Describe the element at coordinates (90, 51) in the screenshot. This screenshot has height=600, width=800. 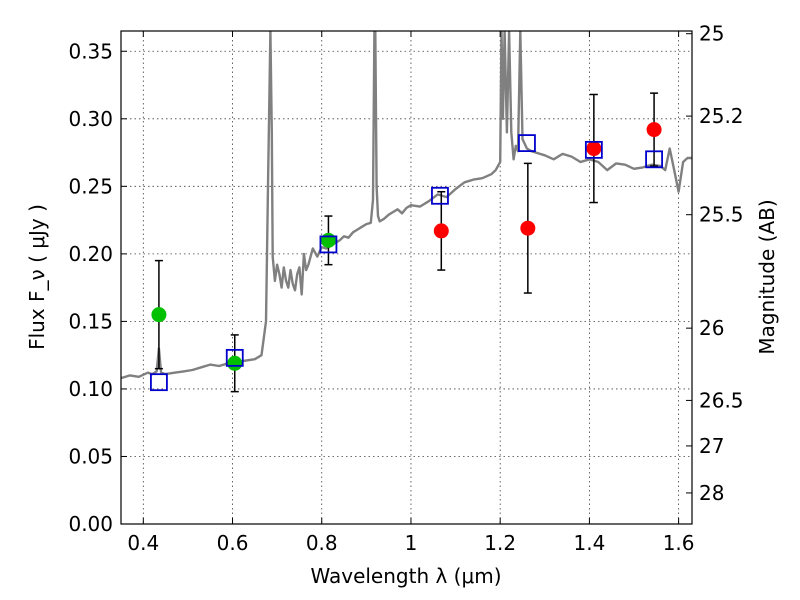
I see `y-tick-label: 0.35` at that location.